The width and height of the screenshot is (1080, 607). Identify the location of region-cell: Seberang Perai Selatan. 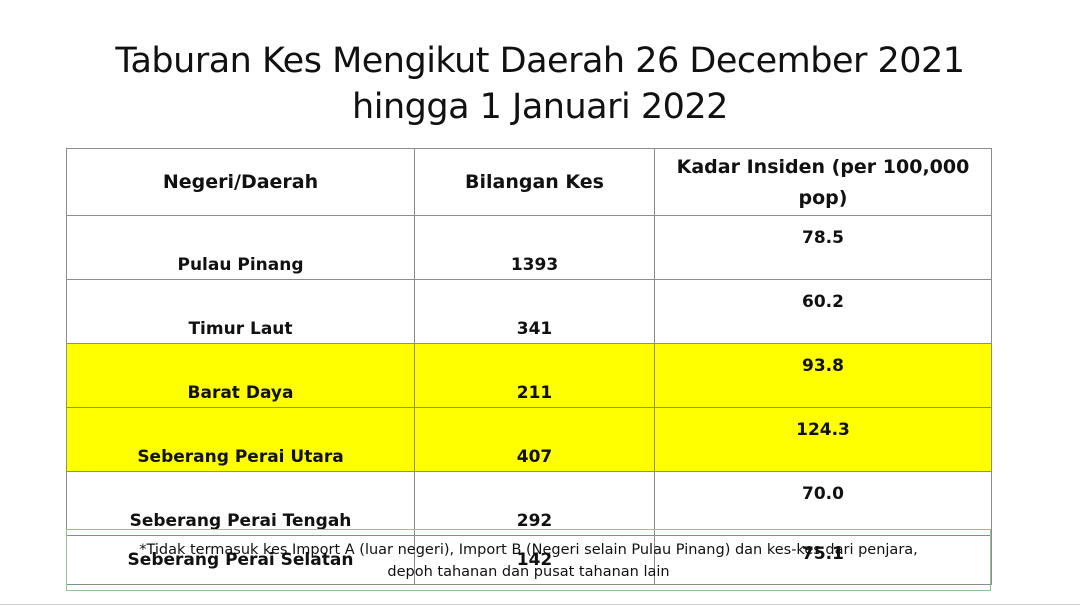
(240, 560).